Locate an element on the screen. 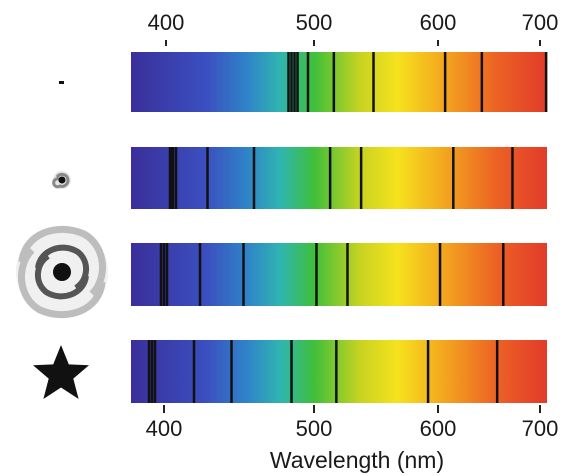 This screenshot has height=476, width=575. spectrum-row-small-spiral is located at coordinates (339, 178).